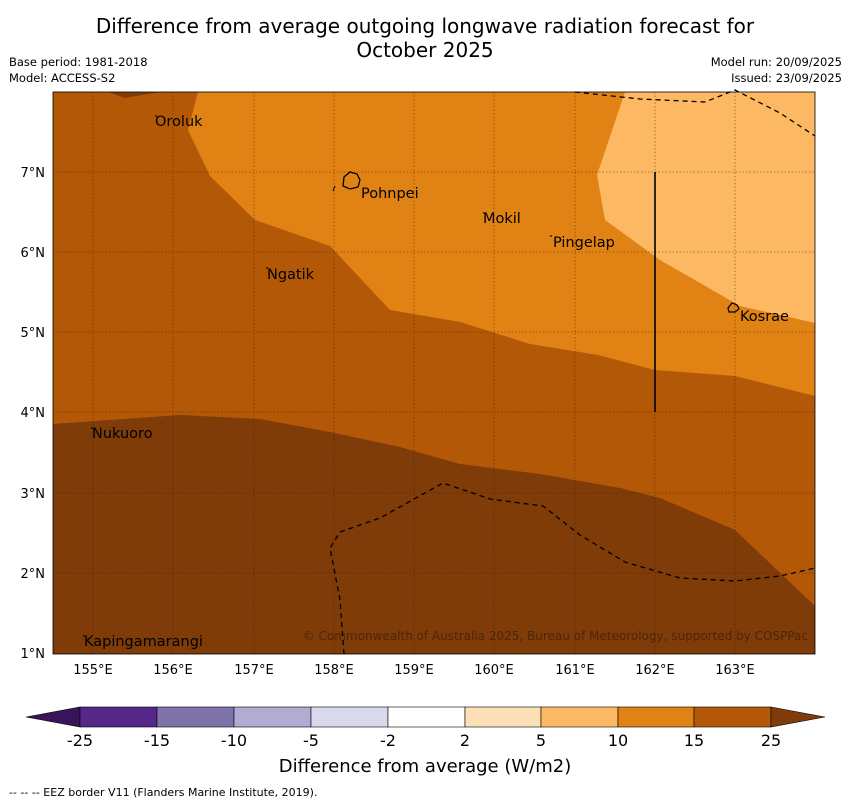  What do you see at coordinates (764, 317) in the screenshot?
I see `place-kosrae: Kosrae` at bounding box center [764, 317].